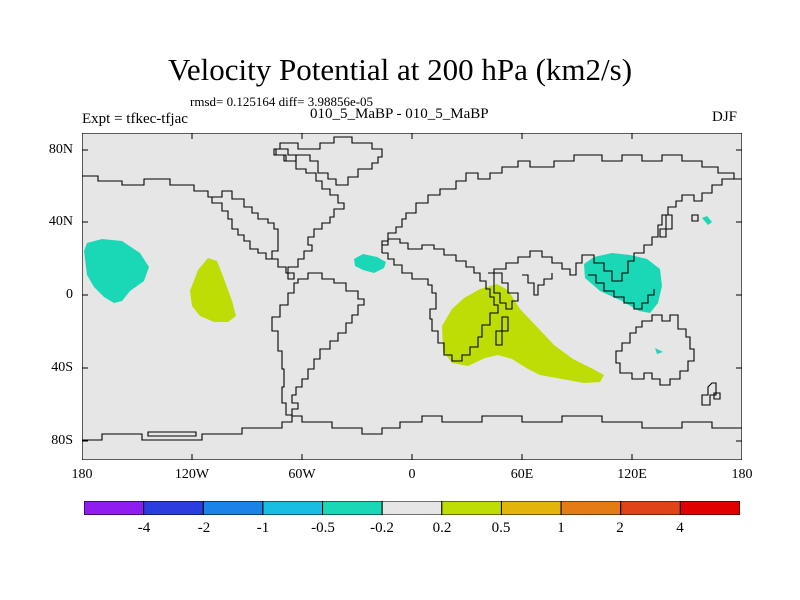  I want to click on coastline-africa, so click(440, 300).